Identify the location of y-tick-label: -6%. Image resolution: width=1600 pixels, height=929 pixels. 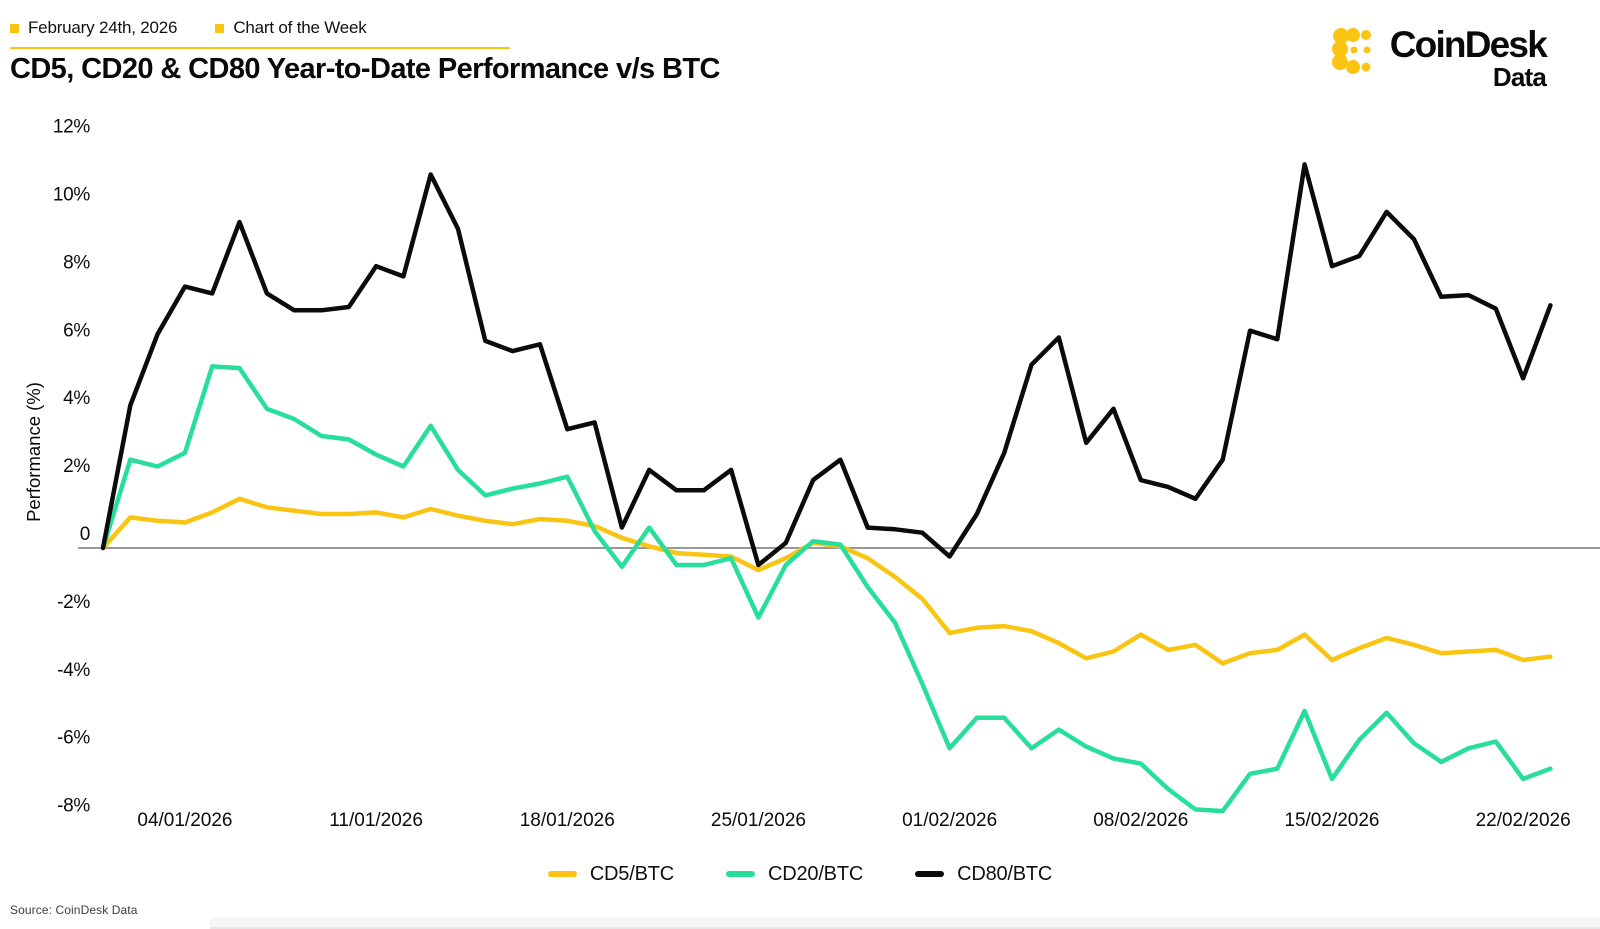
(73, 738).